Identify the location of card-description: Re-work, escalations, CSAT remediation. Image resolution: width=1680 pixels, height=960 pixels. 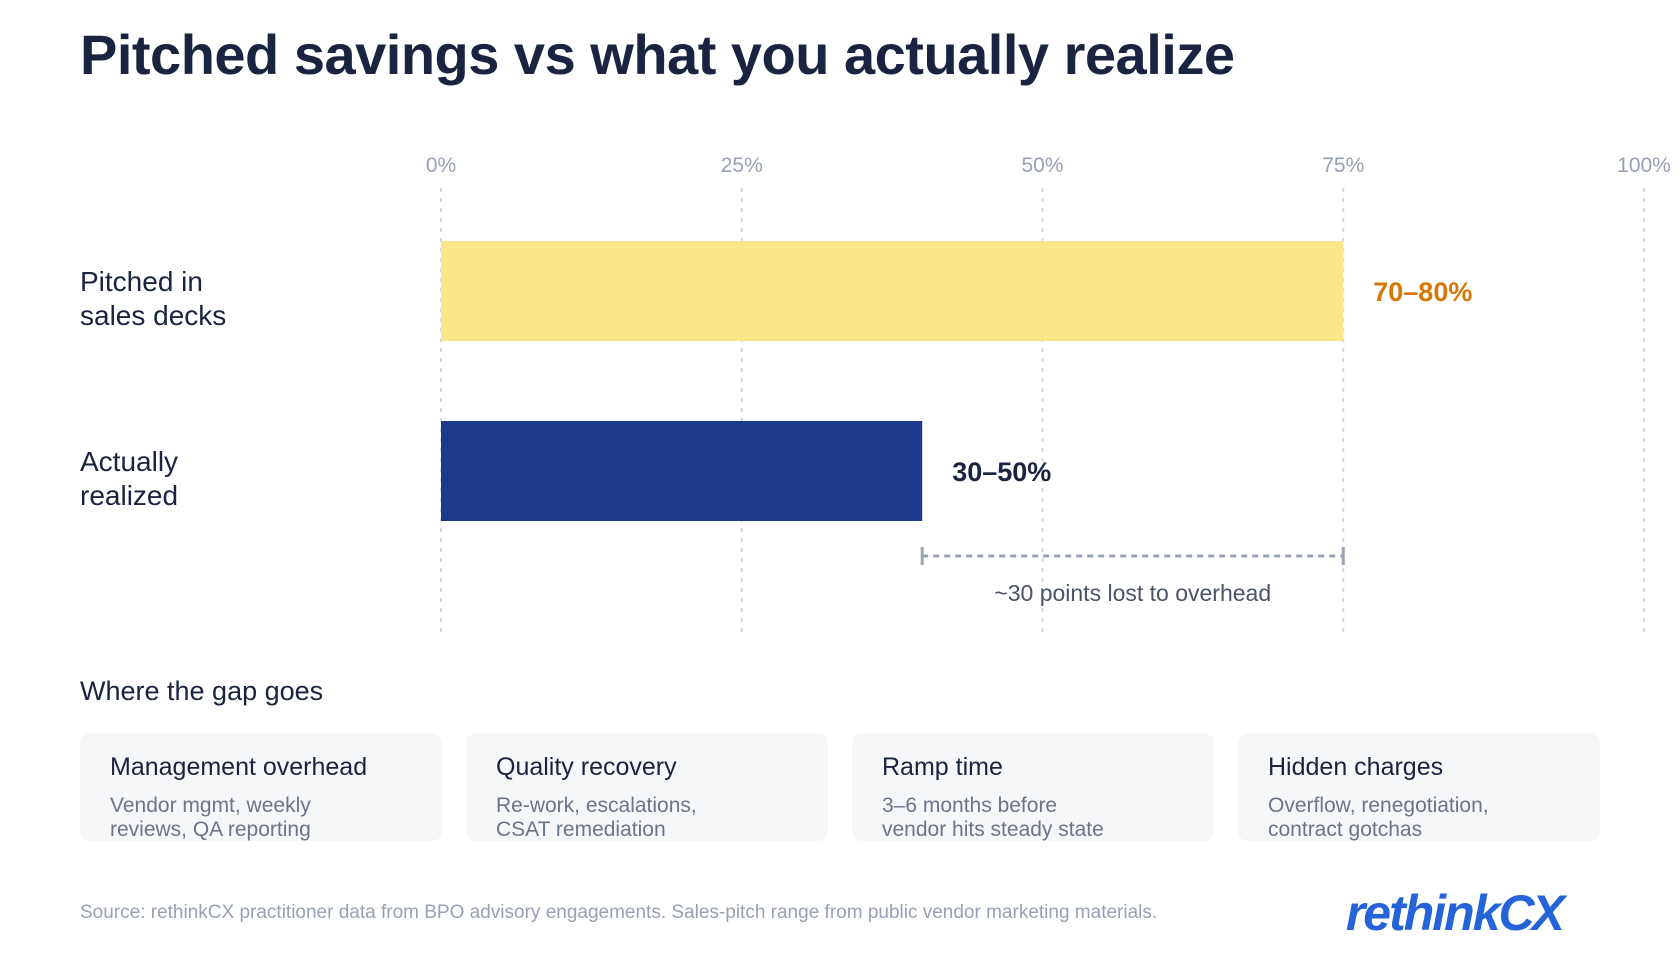
(596, 817).